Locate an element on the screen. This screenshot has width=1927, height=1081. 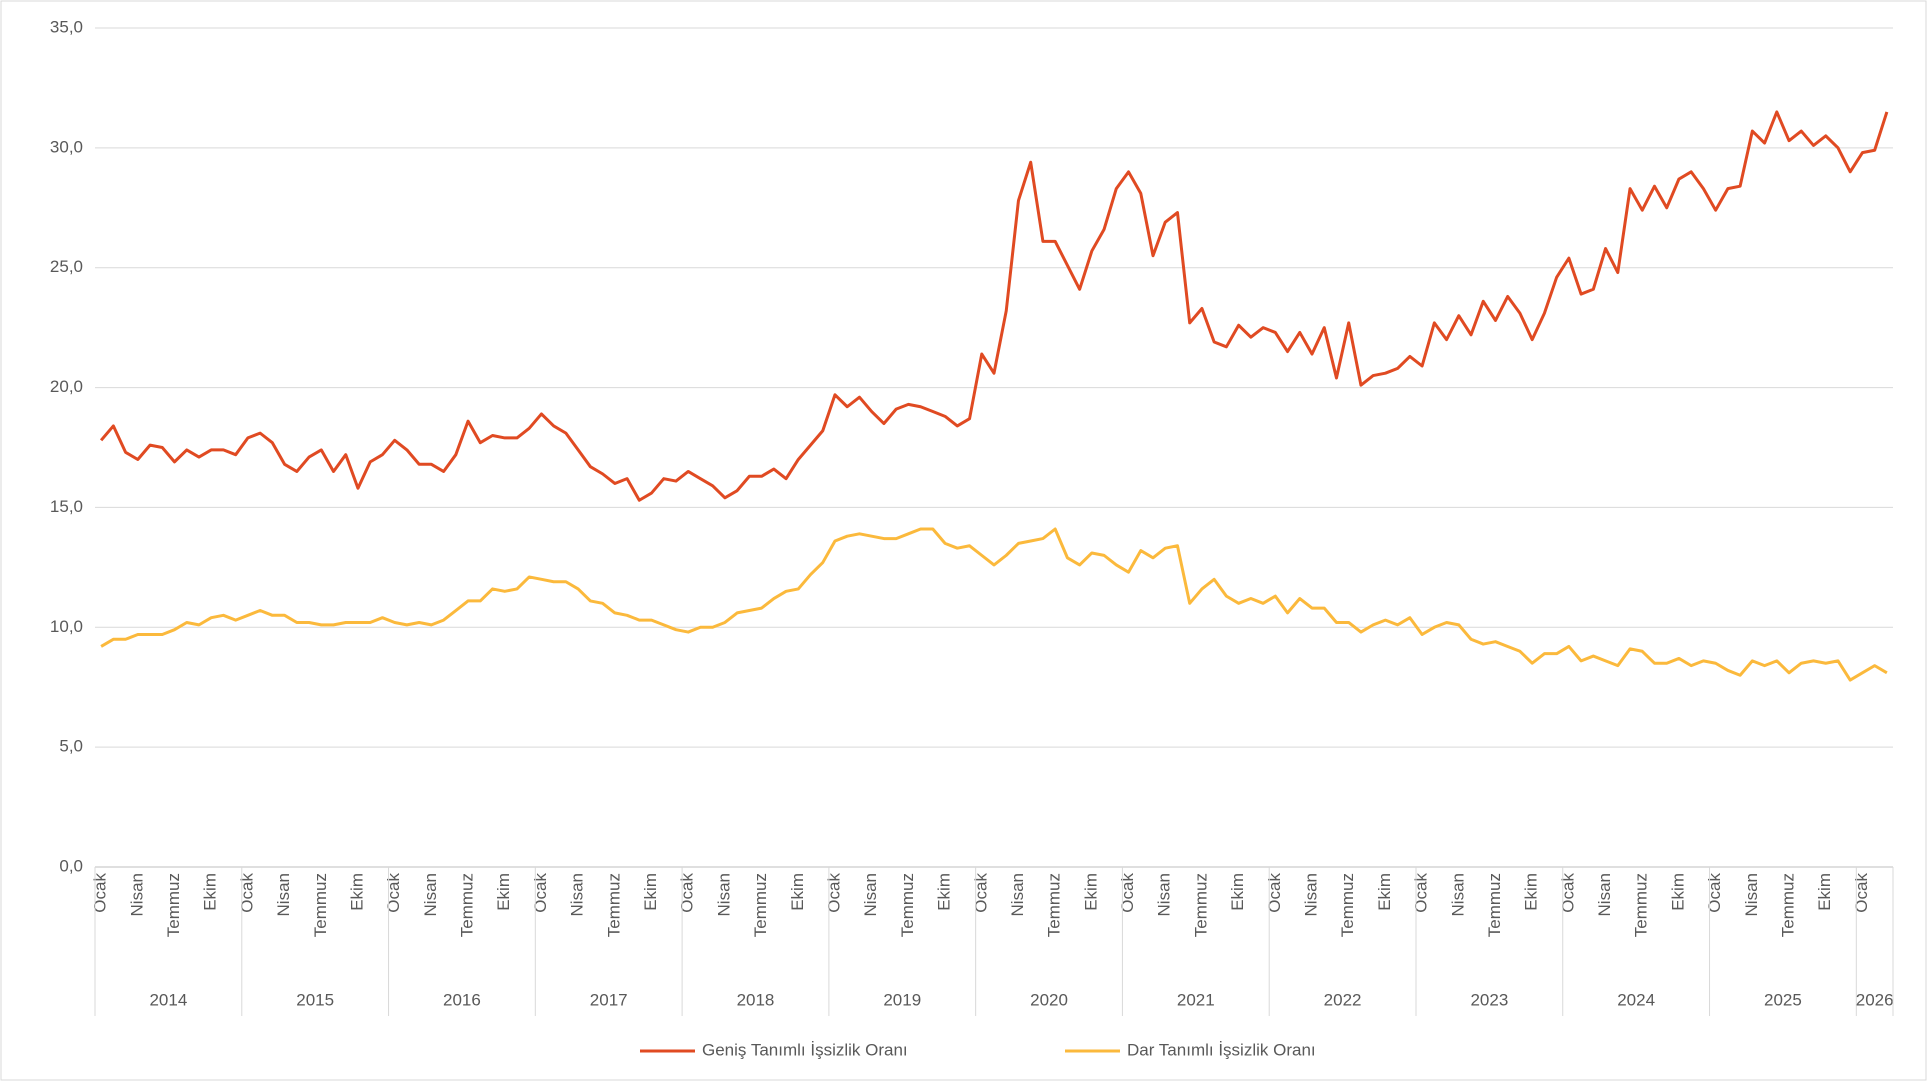
y-tick-label: 5,0 is located at coordinates (71, 746).